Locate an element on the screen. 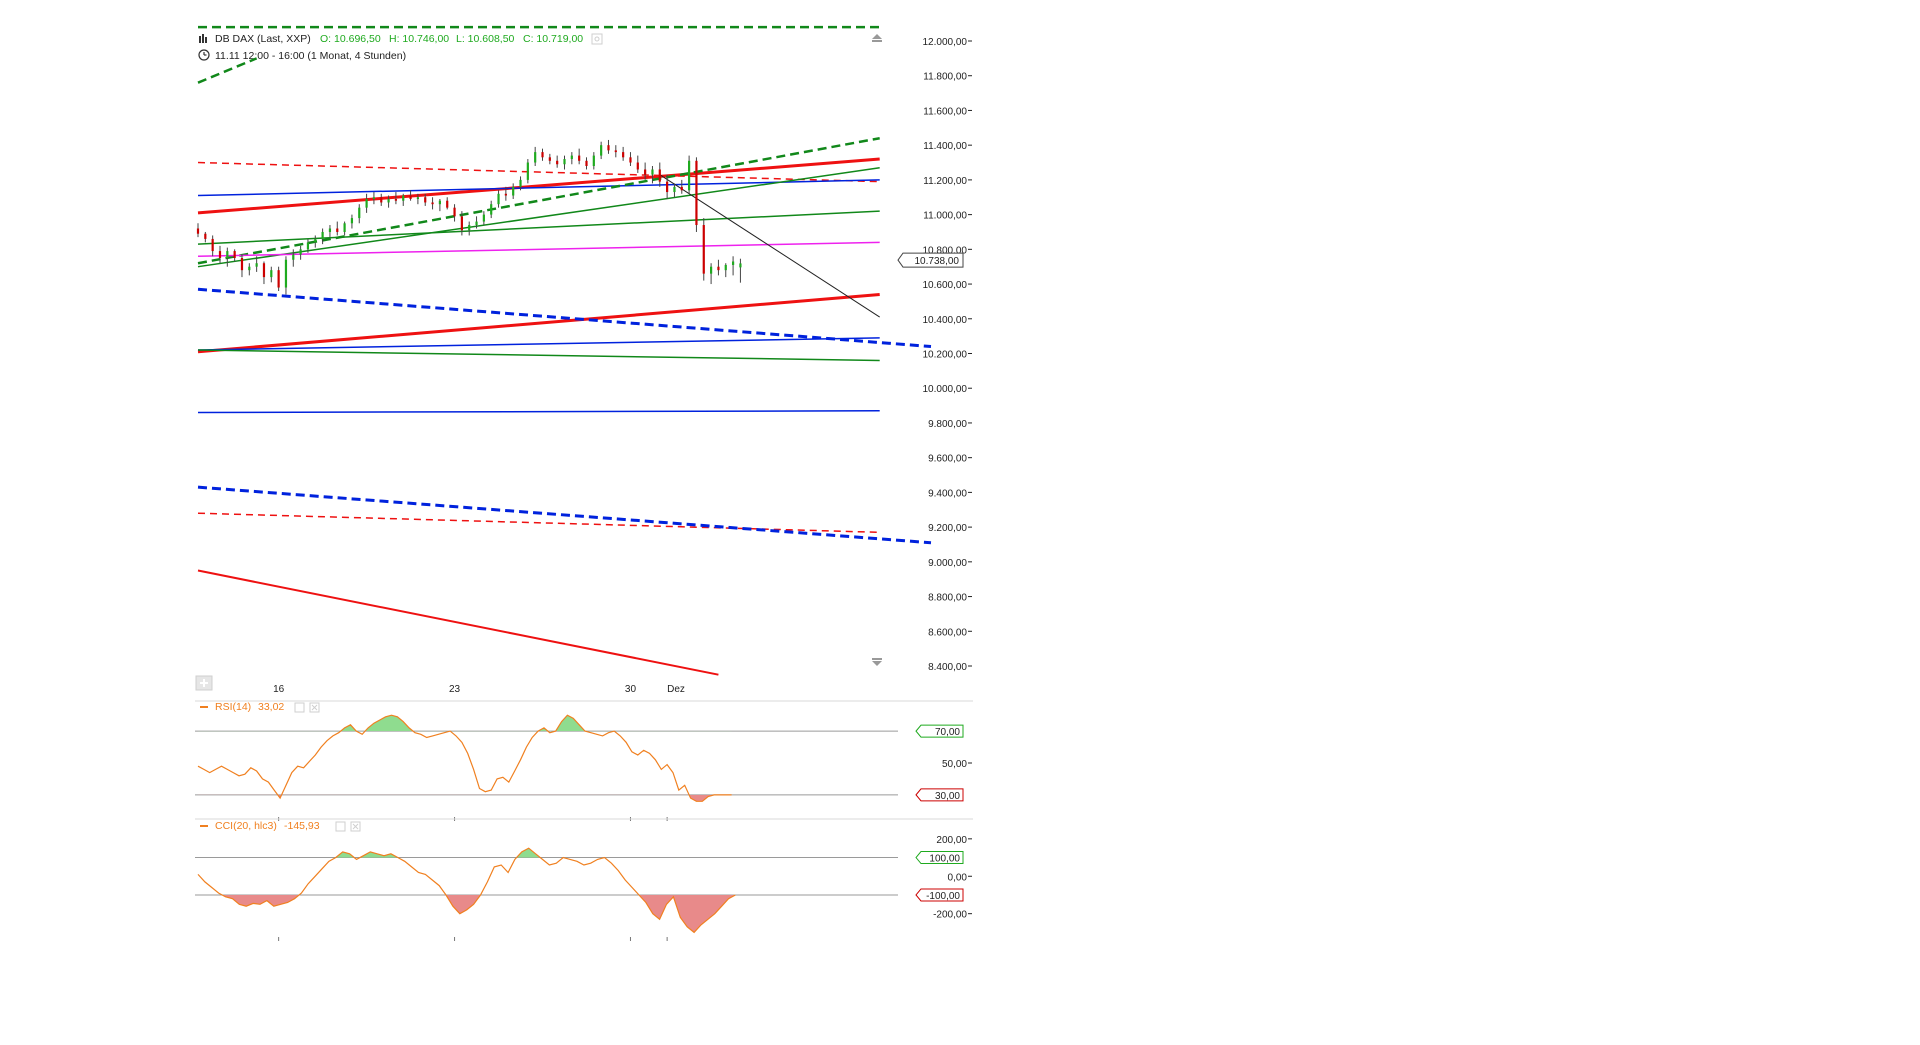 The width and height of the screenshot is (1920, 1045). rsi-threshold-box is located at coordinates (939, 731).